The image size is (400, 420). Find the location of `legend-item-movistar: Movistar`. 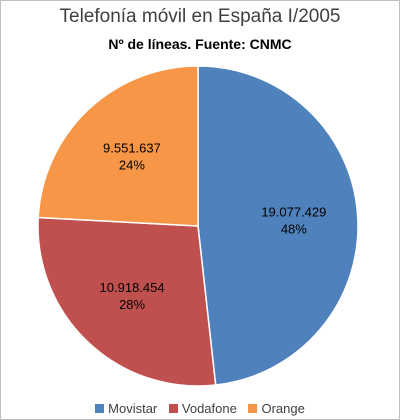

legend-item-movistar: Movistar is located at coordinates (126, 408).